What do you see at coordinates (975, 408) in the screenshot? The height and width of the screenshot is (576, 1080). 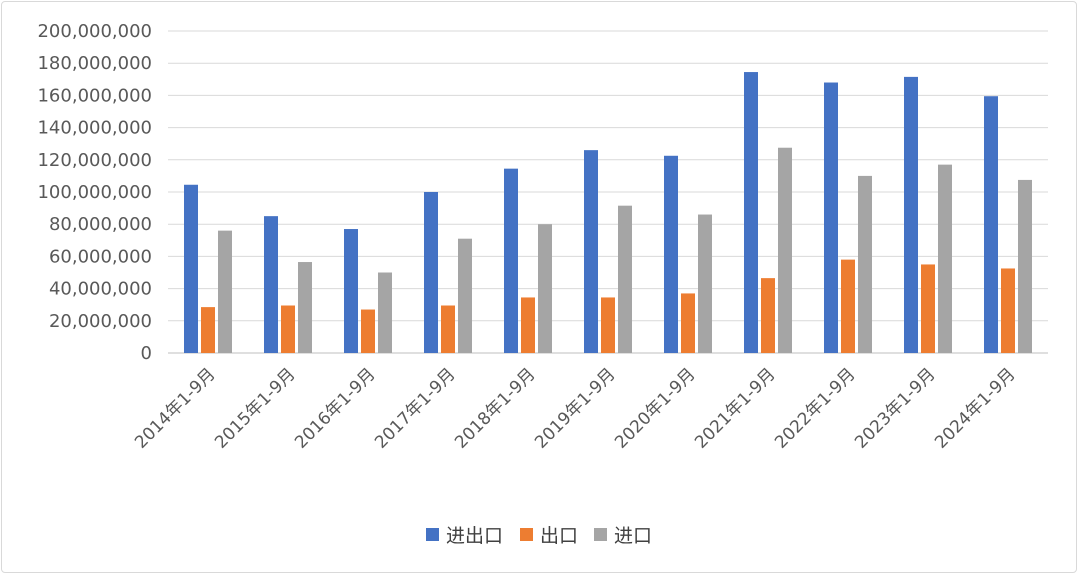 I see `x-tick-label: 2024年1-9月` at bounding box center [975, 408].